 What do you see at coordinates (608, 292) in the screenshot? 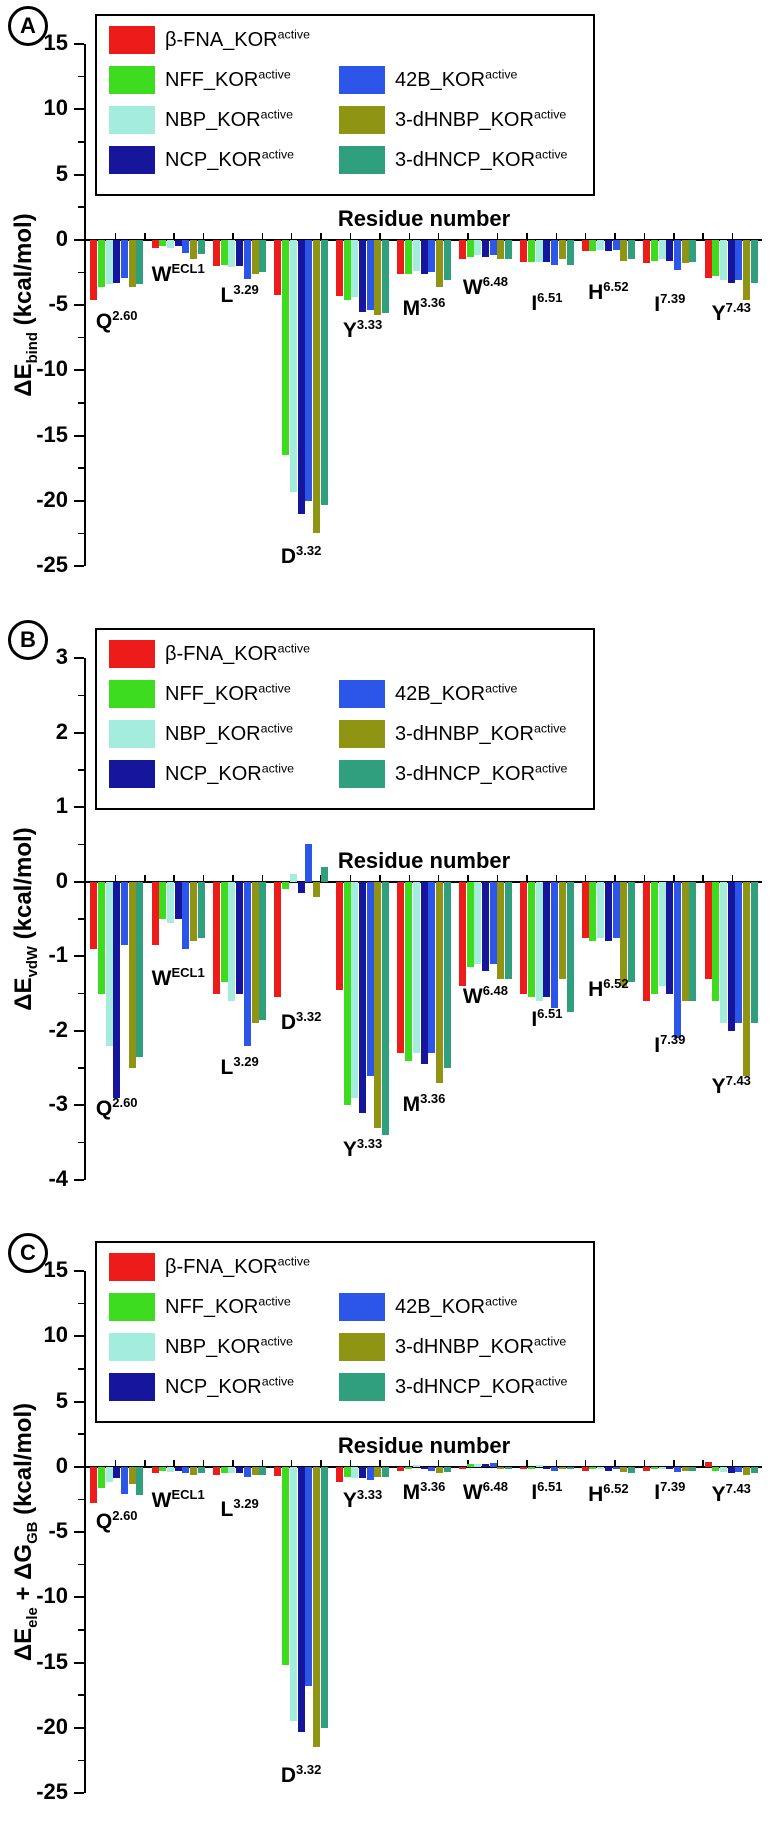
I see `residue-label: H6.52` at bounding box center [608, 292].